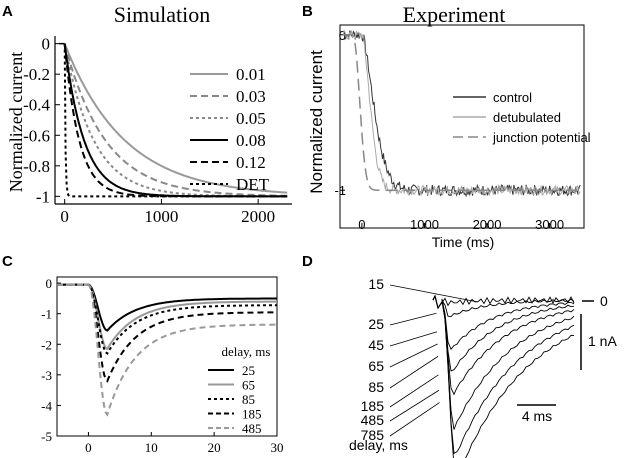  I want to click on panel-d-trace-label: 45, so click(376, 345).